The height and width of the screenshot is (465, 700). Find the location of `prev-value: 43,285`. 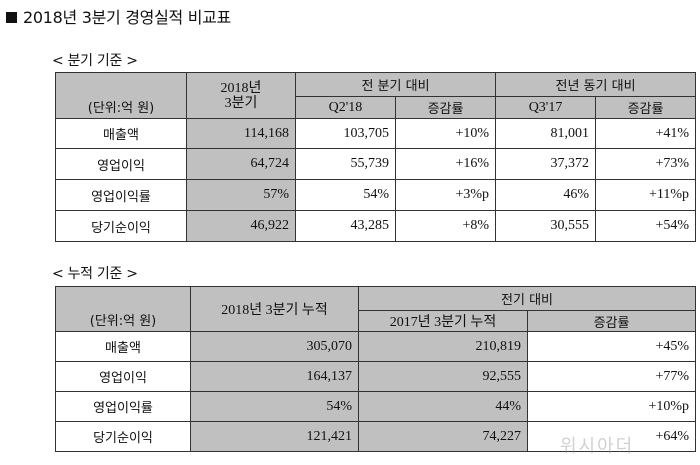

prev-value: 43,285 is located at coordinates (345, 226).